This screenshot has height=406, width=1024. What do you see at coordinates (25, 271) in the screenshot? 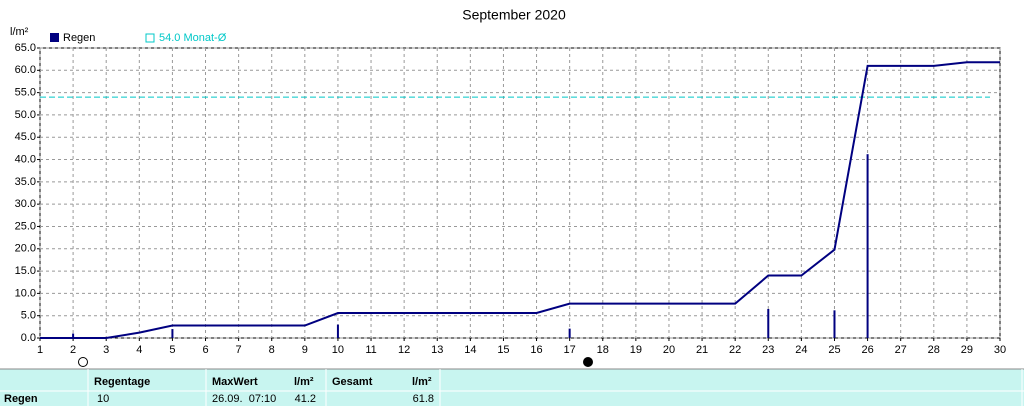
I see `y-tick-label: 15.0` at bounding box center [25, 271].